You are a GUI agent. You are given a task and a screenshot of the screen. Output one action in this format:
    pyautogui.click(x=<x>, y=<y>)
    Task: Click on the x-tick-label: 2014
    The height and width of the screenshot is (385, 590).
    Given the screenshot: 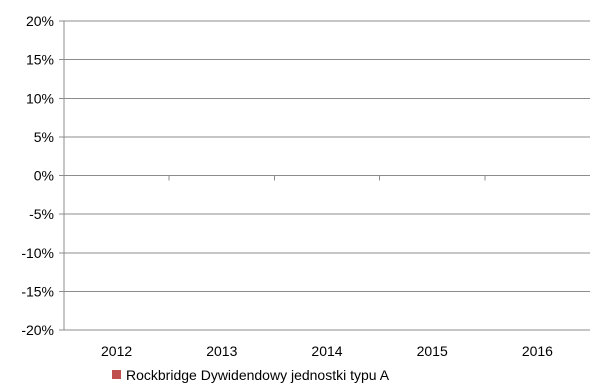 What is the action you would take?
    pyautogui.click(x=326, y=351)
    